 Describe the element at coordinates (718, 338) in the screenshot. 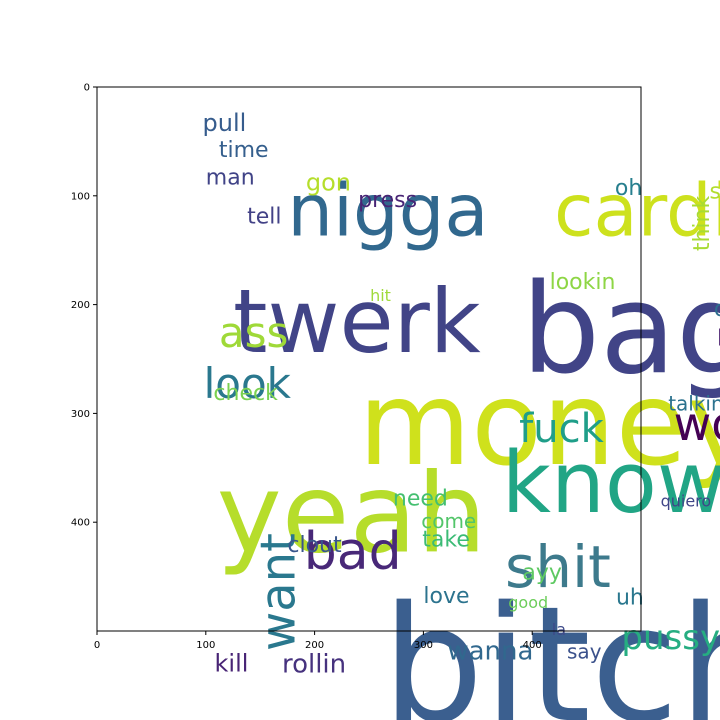

I see `word-hoe: hoe` at that location.